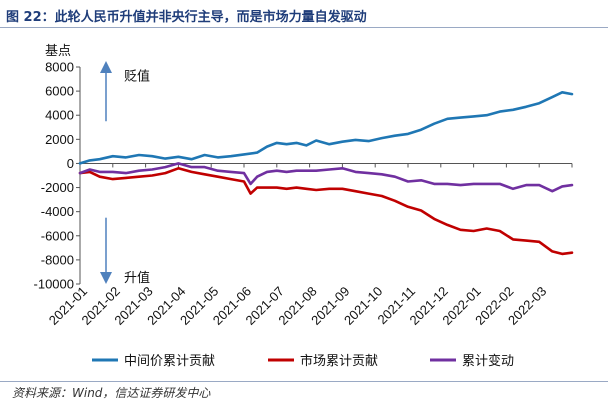  I want to click on y-tick-label: -10000, so click(54, 284).